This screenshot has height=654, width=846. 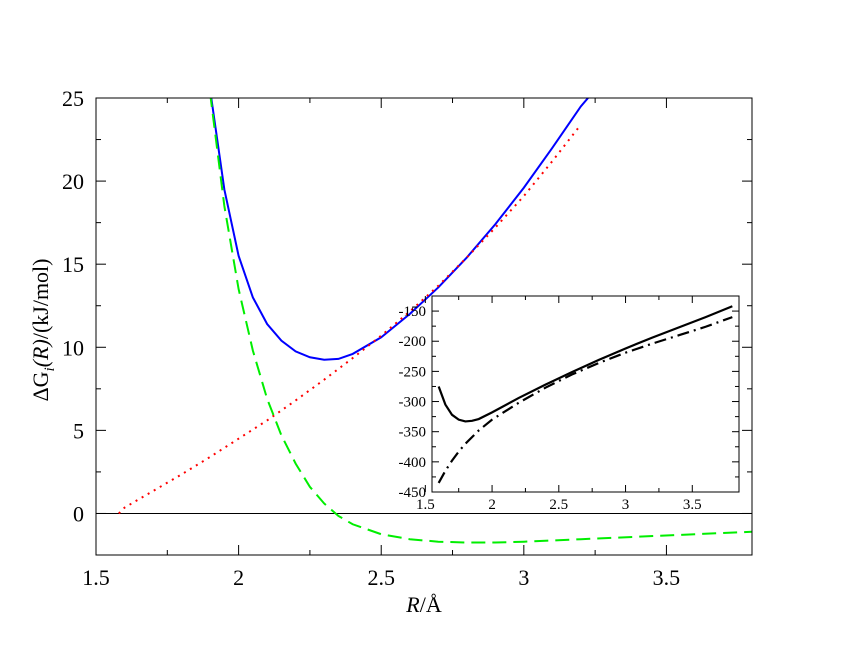 I want to click on inset-x-tick-label: 1.5, so click(x=425, y=505).